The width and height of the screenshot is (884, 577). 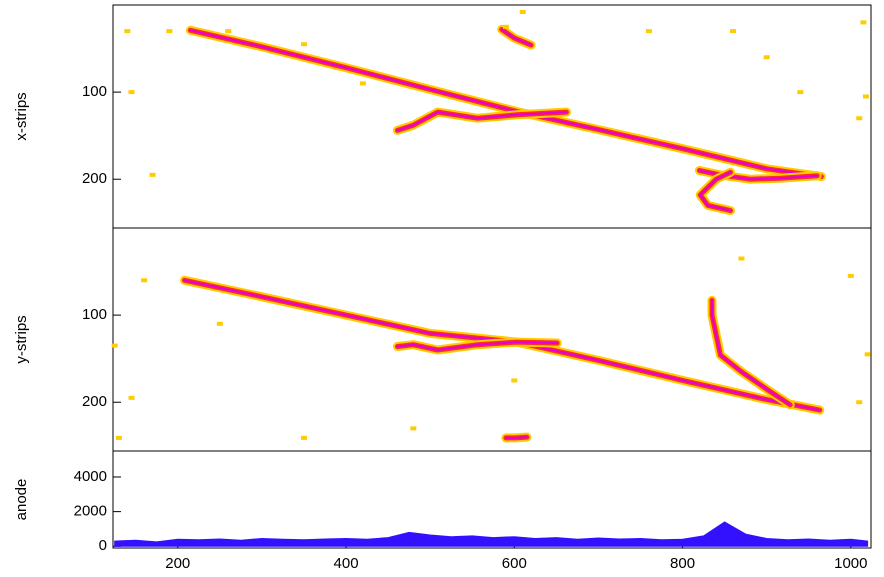 I want to click on y-axis-label: y-strips, so click(x=21, y=339).